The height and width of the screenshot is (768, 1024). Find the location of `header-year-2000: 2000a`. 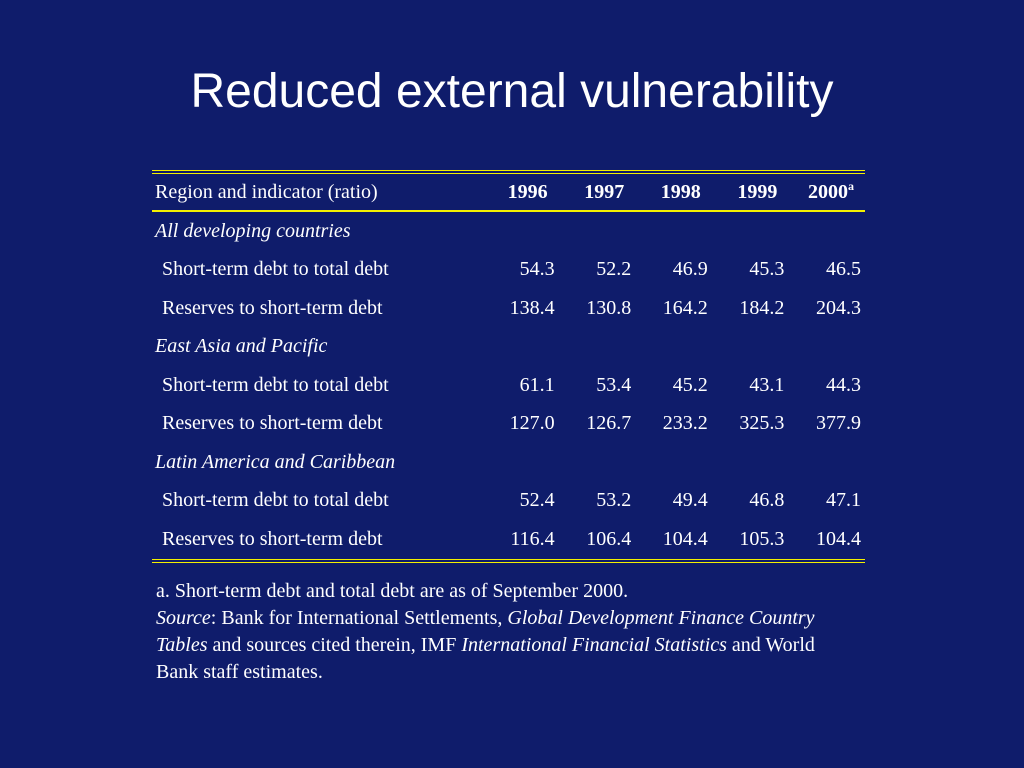

header-year-2000: 2000a is located at coordinates (819, 191).